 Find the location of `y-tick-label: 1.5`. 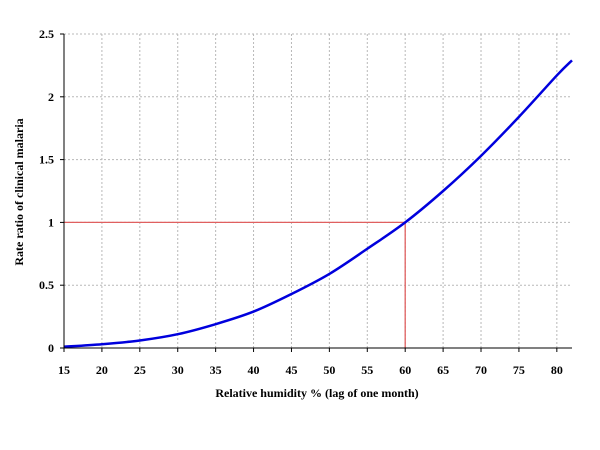

y-tick-label: 1.5 is located at coordinates (46, 160).